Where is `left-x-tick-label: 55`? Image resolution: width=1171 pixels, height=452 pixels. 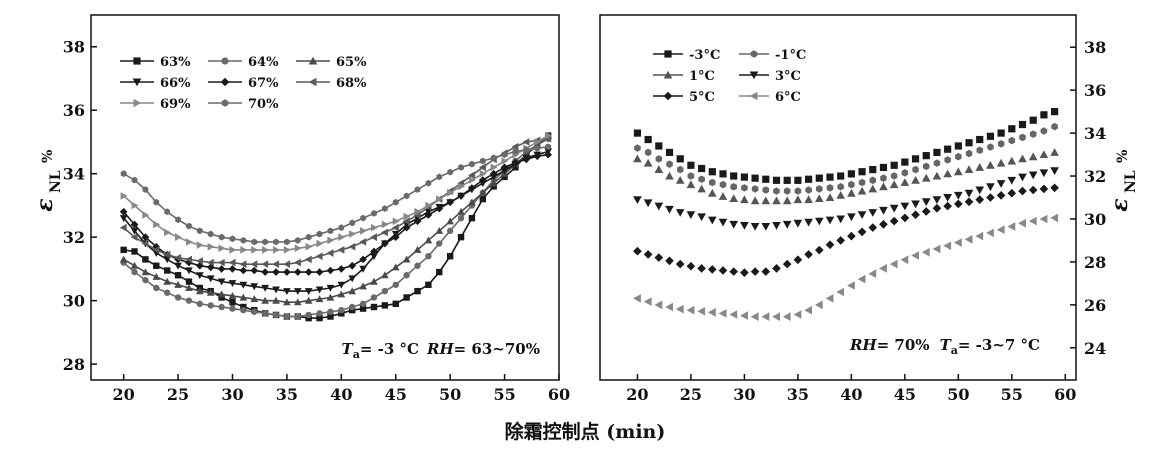
left-x-tick-label: 55 is located at coordinates (504, 394).